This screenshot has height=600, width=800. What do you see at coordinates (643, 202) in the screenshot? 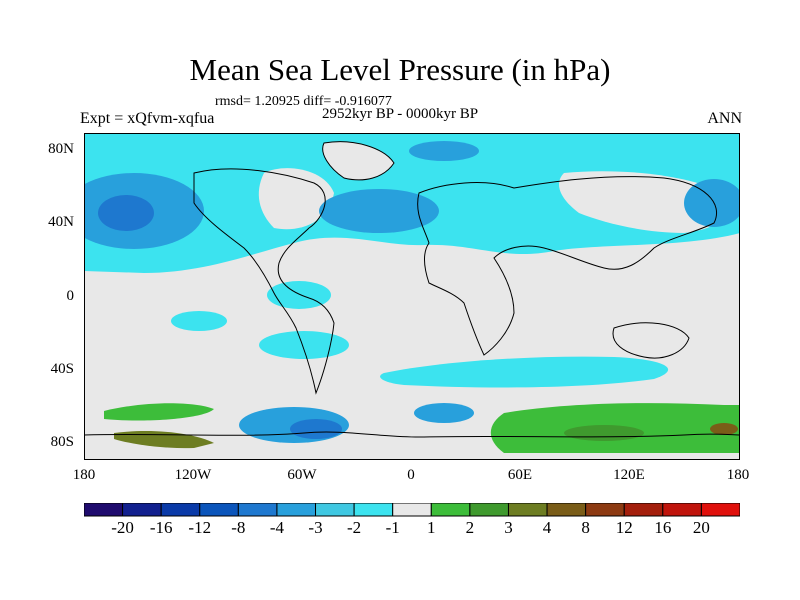
I see `grey-region-asia` at bounding box center [643, 202].